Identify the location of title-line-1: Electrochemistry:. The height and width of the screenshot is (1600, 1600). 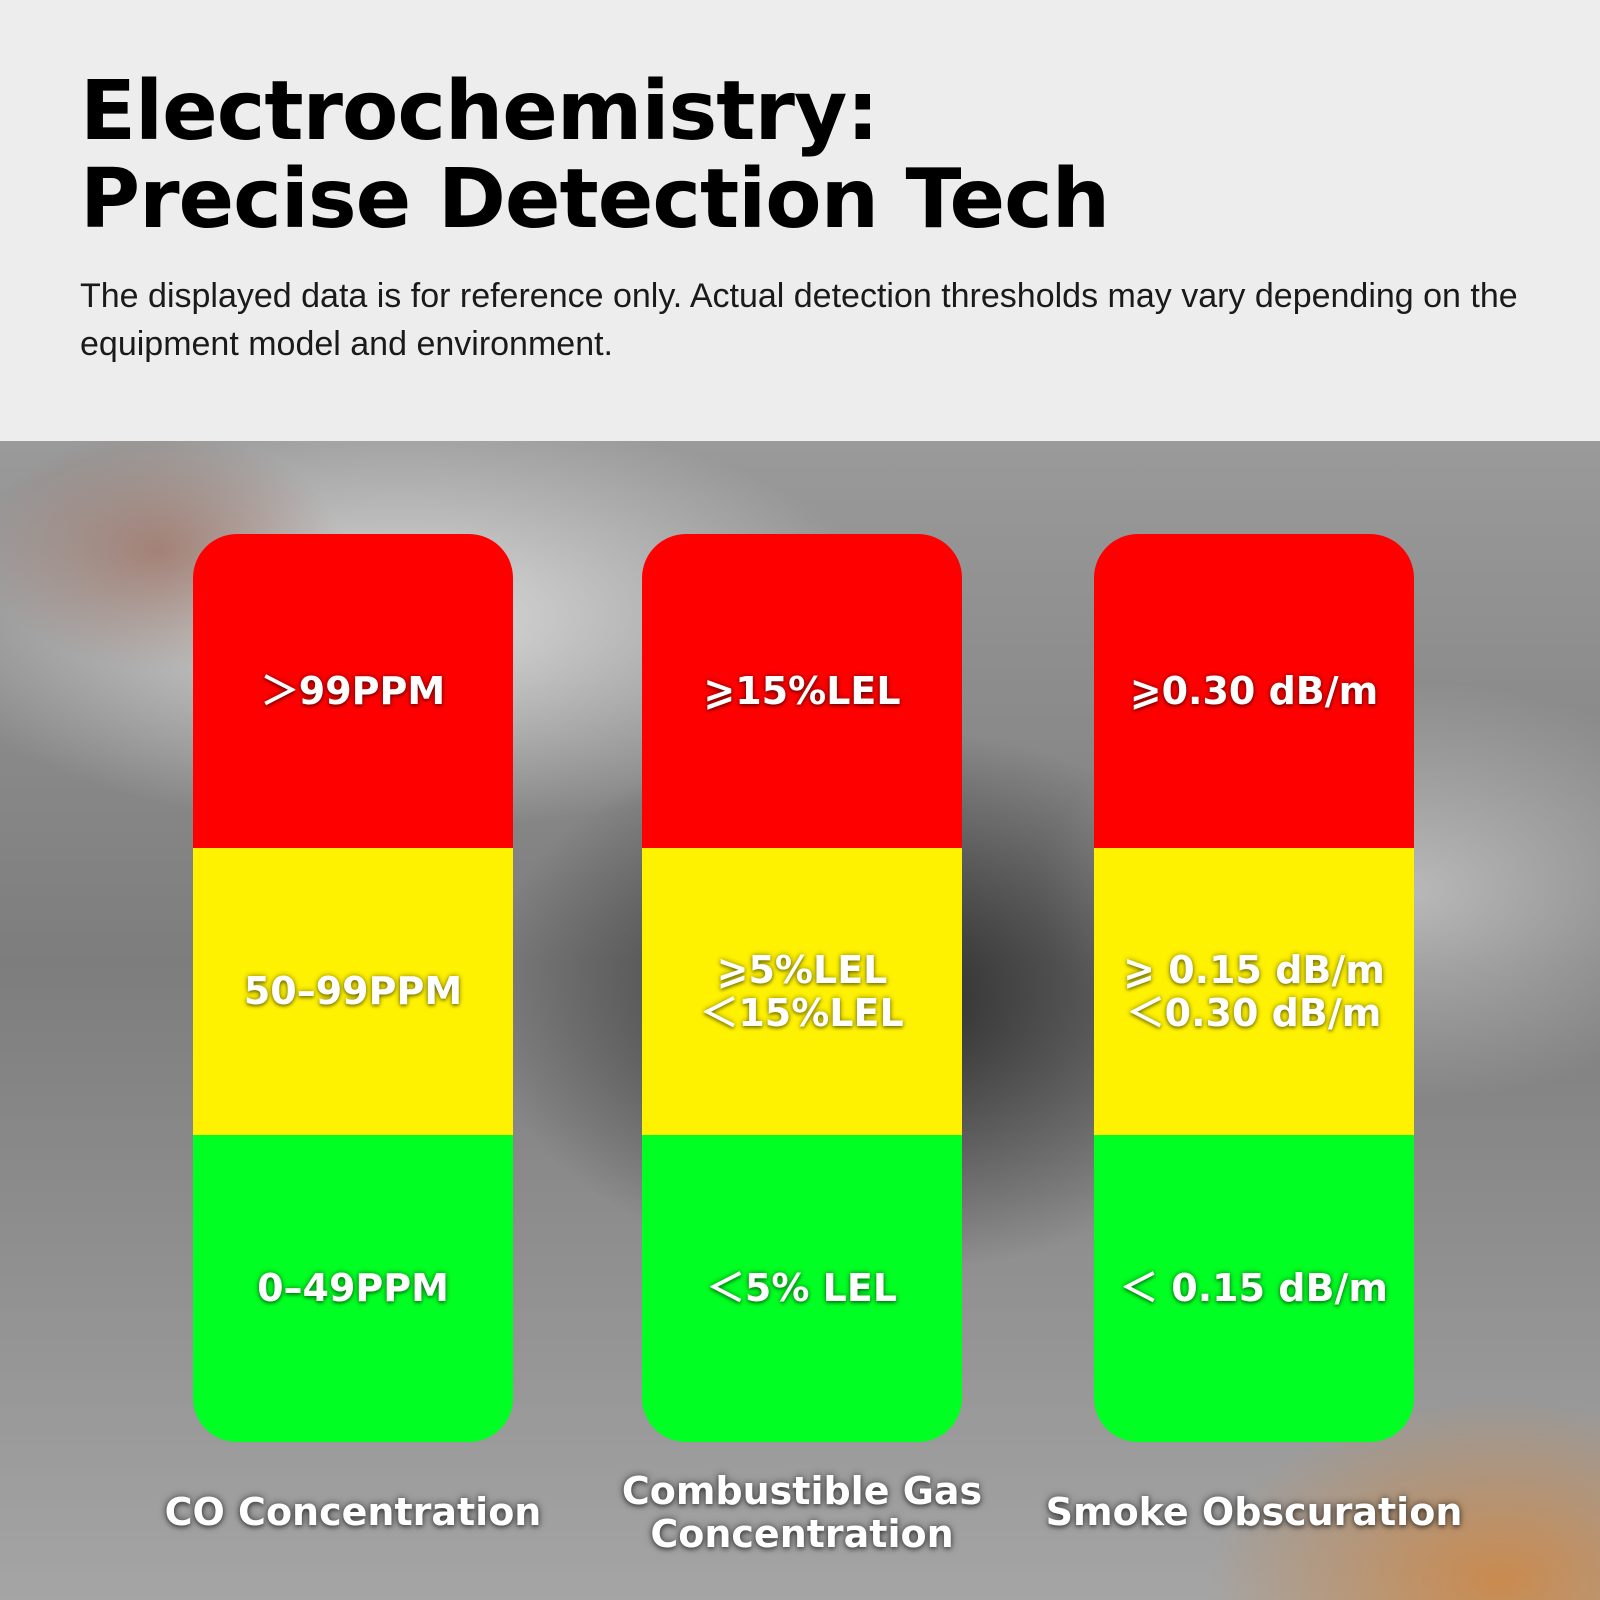
(479, 111).